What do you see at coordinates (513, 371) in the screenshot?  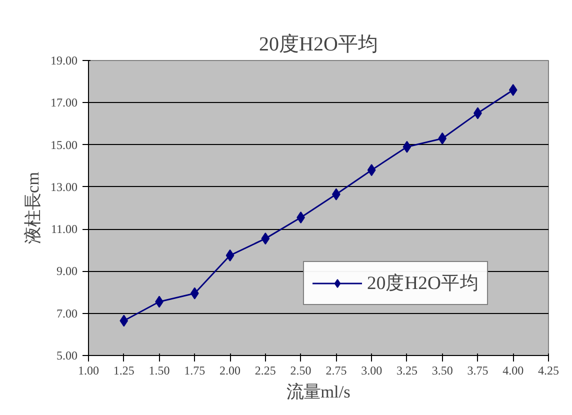 I see `x-tick-label: 4.00` at bounding box center [513, 371].